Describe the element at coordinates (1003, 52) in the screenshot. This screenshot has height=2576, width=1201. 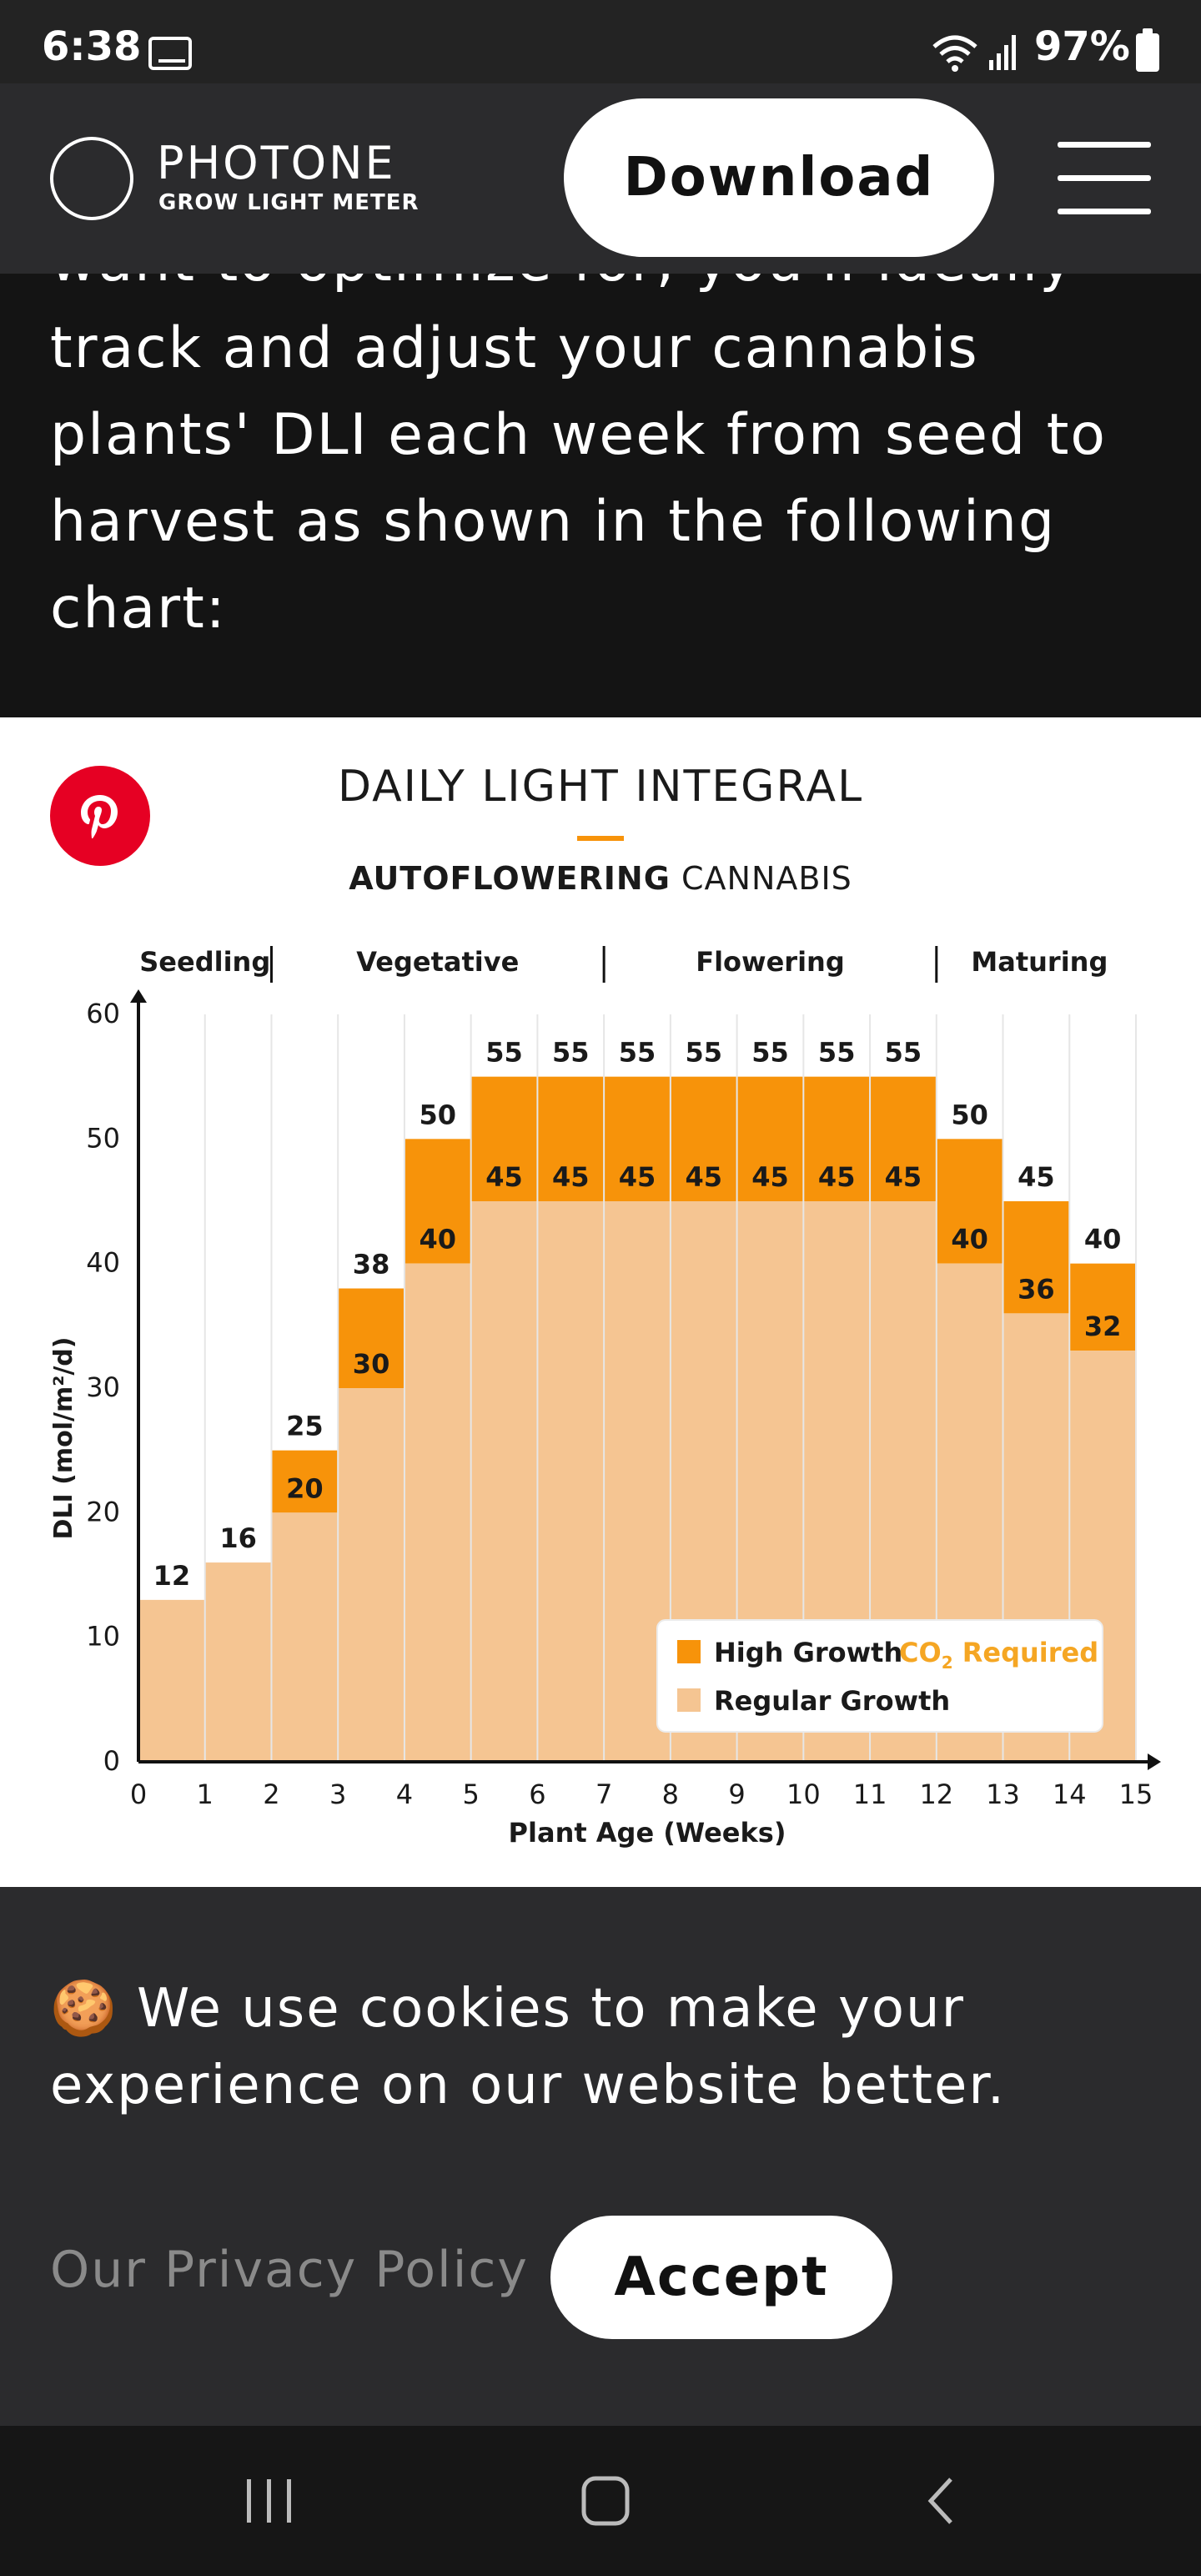
I see `signal-icon` at that location.